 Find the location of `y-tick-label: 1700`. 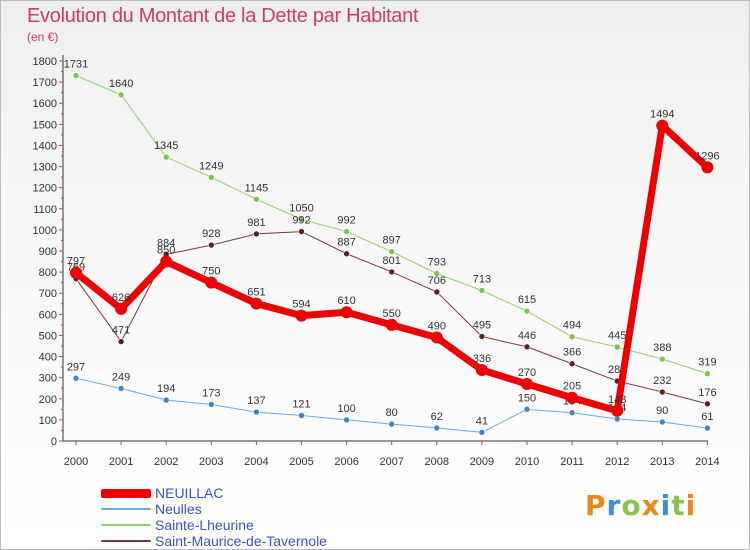

y-tick-label: 1700 is located at coordinates (45, 83).